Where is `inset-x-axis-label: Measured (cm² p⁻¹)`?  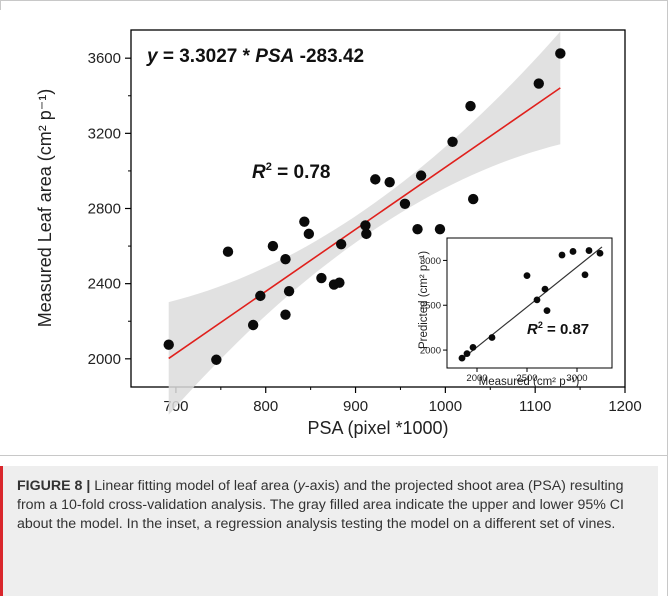 inset-x-axis-label: Measured (cm² p⁻¹) is located at coordinates (529, 382).